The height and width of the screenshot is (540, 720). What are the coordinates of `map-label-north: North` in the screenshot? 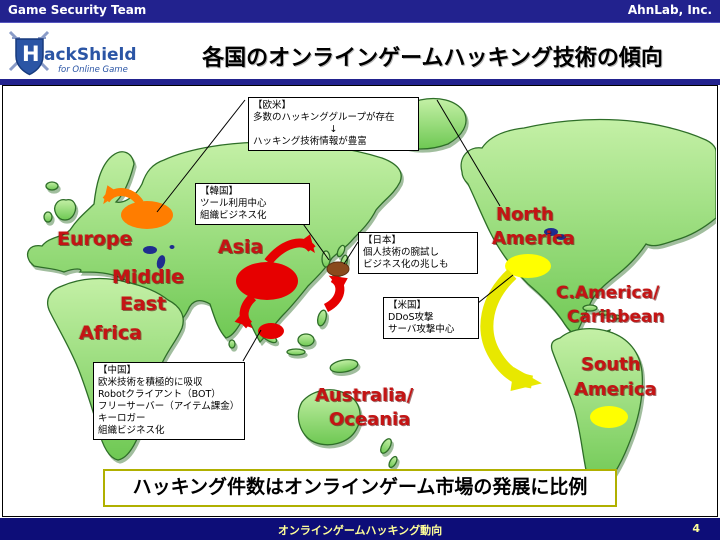 It's located at (525, 214).